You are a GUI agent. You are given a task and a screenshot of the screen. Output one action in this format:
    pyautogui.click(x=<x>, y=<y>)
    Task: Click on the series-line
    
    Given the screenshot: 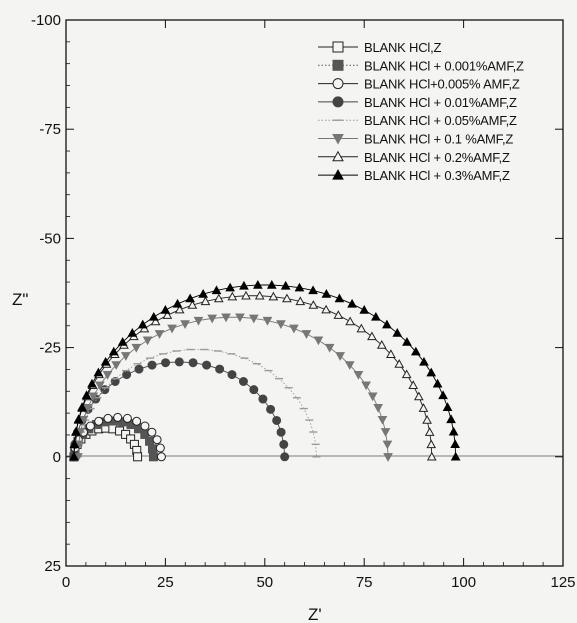 What is the action you would take?
    pyautogui.click(x=197, y=403)
    